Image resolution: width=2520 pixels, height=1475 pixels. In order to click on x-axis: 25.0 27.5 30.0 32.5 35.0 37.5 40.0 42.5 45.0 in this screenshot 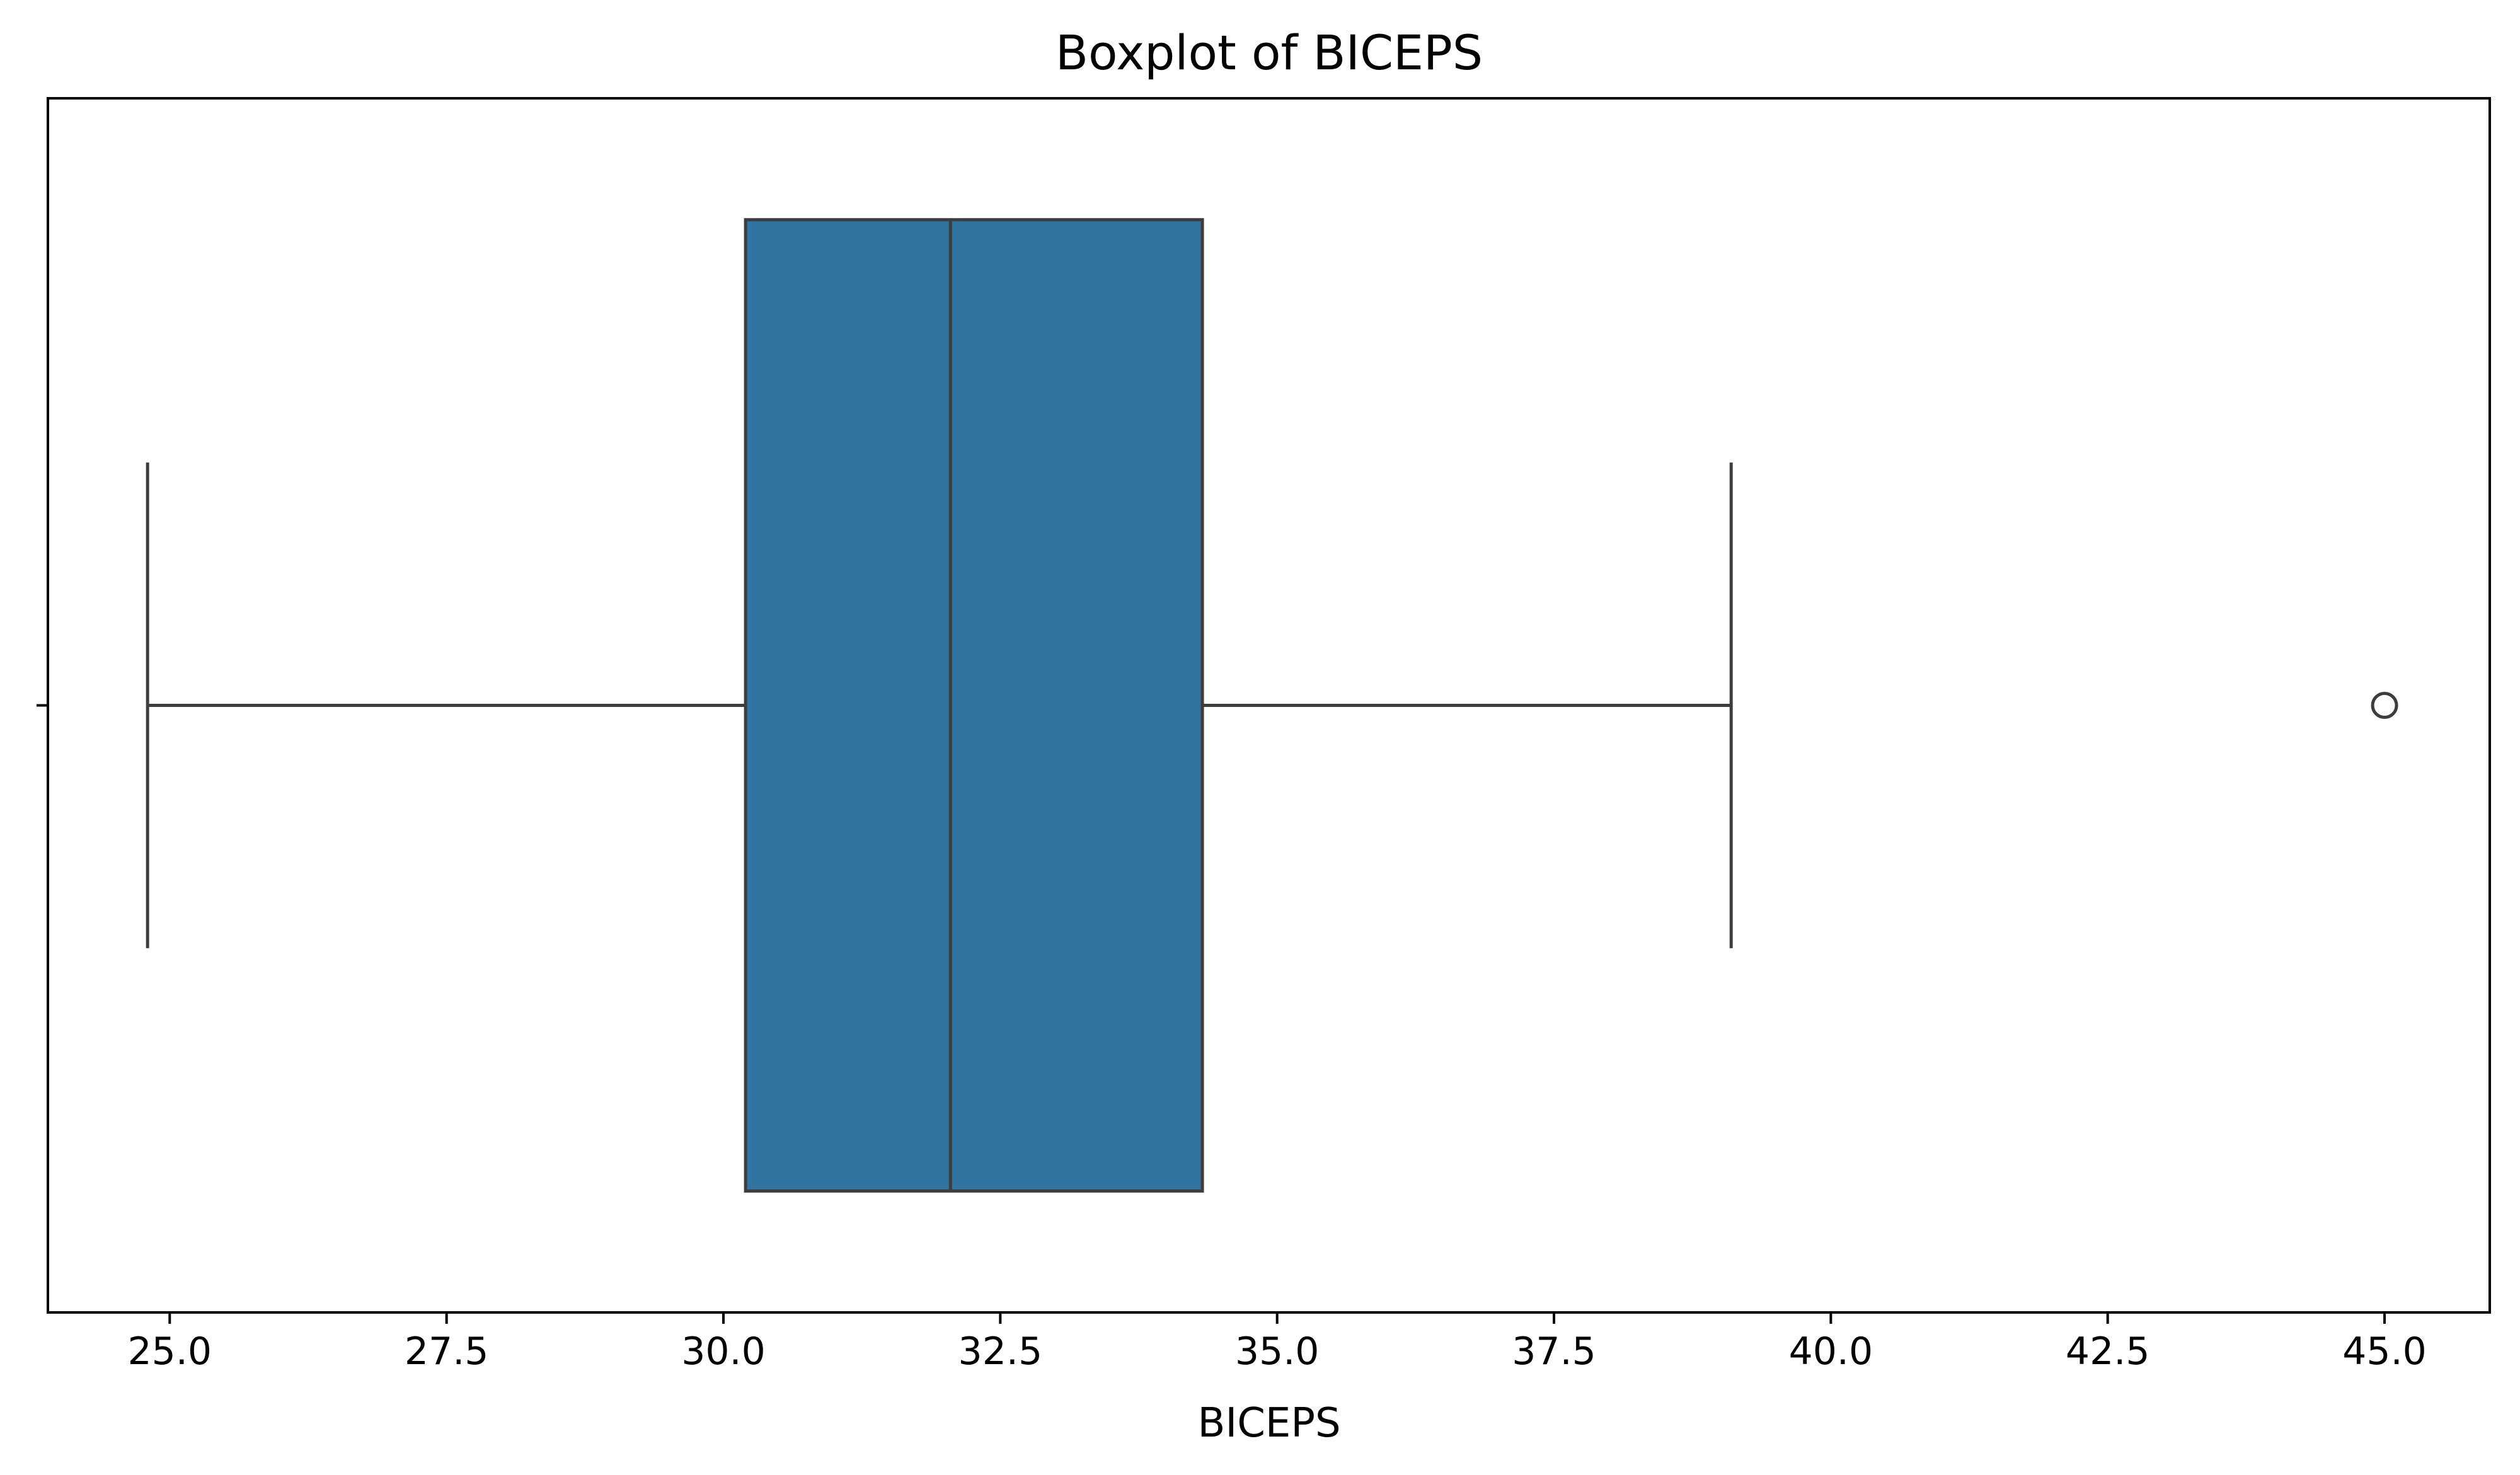, I will do `click(1277, 1343)`.